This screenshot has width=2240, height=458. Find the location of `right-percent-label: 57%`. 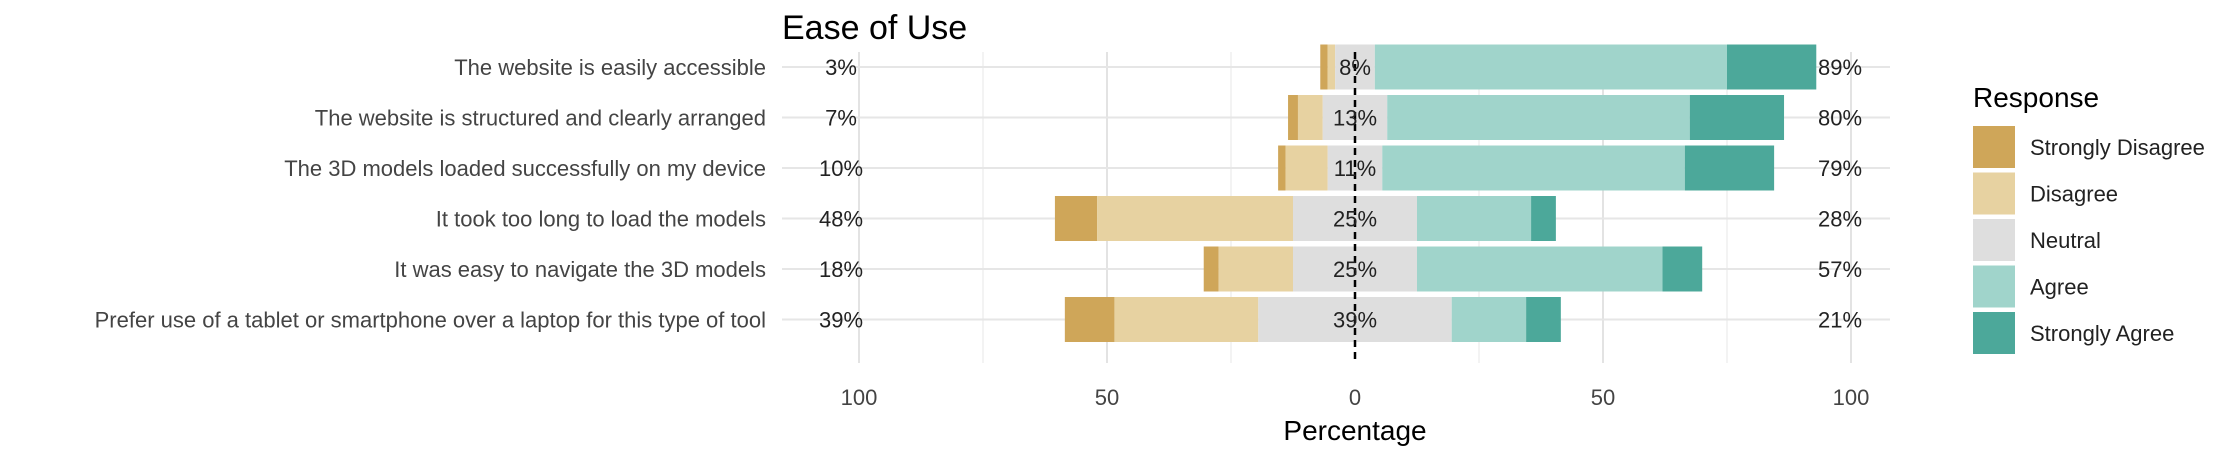

right-percent-label: 57% is located at coordinates (1840, 269).